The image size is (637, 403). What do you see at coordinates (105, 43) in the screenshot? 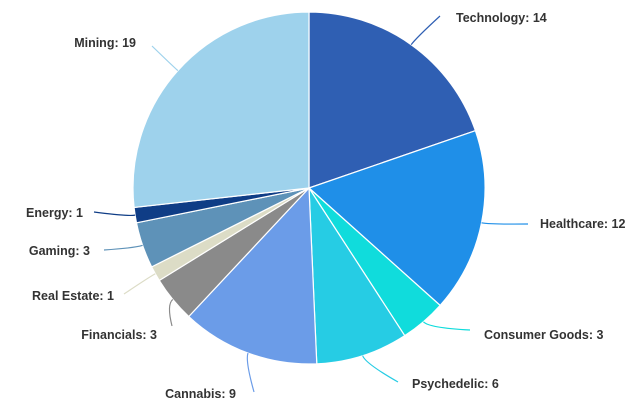
I see `slice-label-mining: Mining: 19` at bounding box center [105, 43].